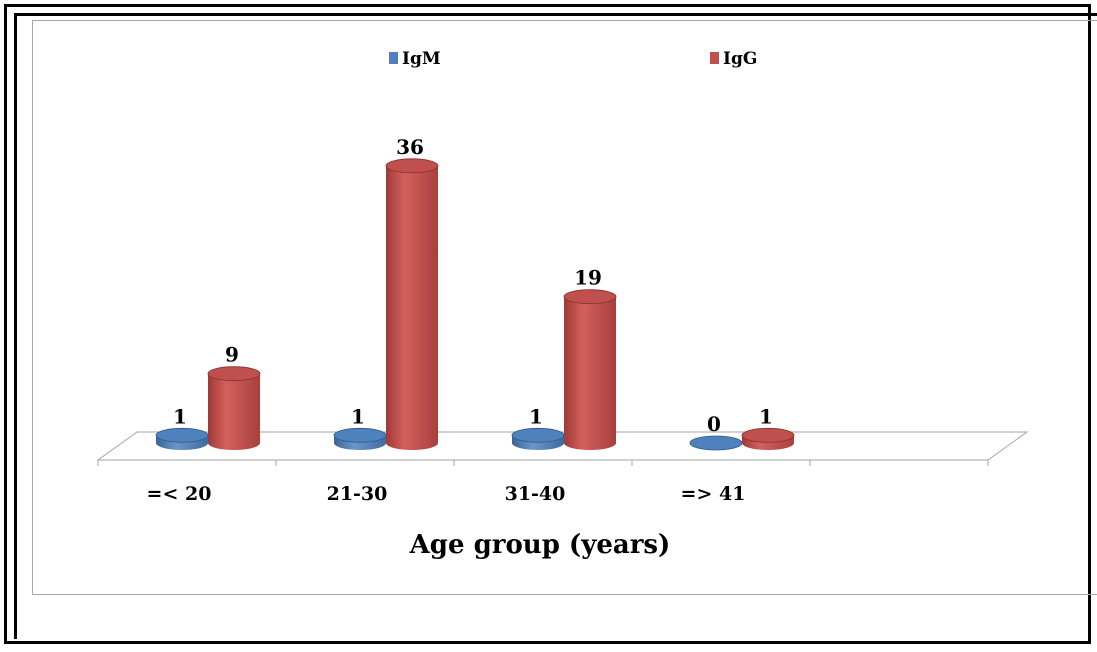 This screenshot has height=652, width=1097. Describe the element at coordinates (713, 494) in the screenshot. I see `category-label: => 41` at that location.